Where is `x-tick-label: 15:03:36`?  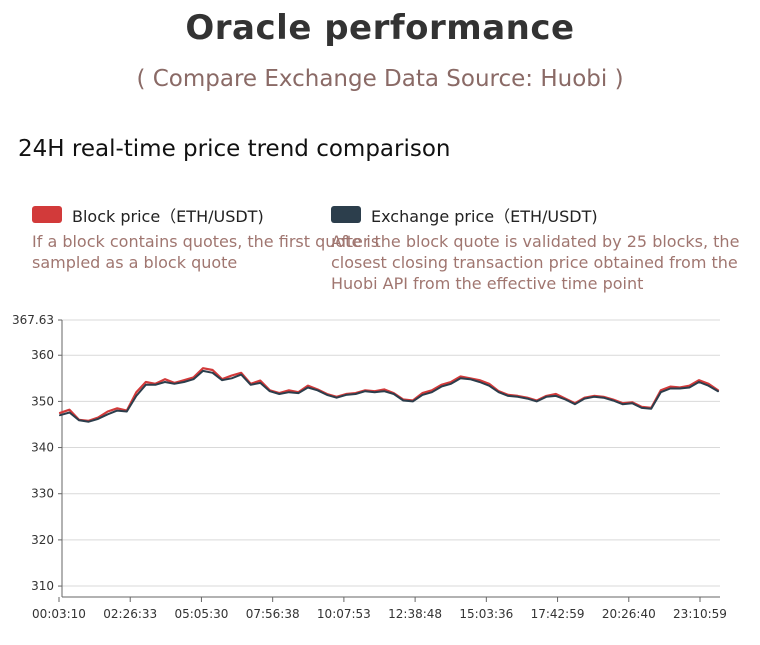
x-tick-label: 15:03:36 is located at coordinates (486, 614).